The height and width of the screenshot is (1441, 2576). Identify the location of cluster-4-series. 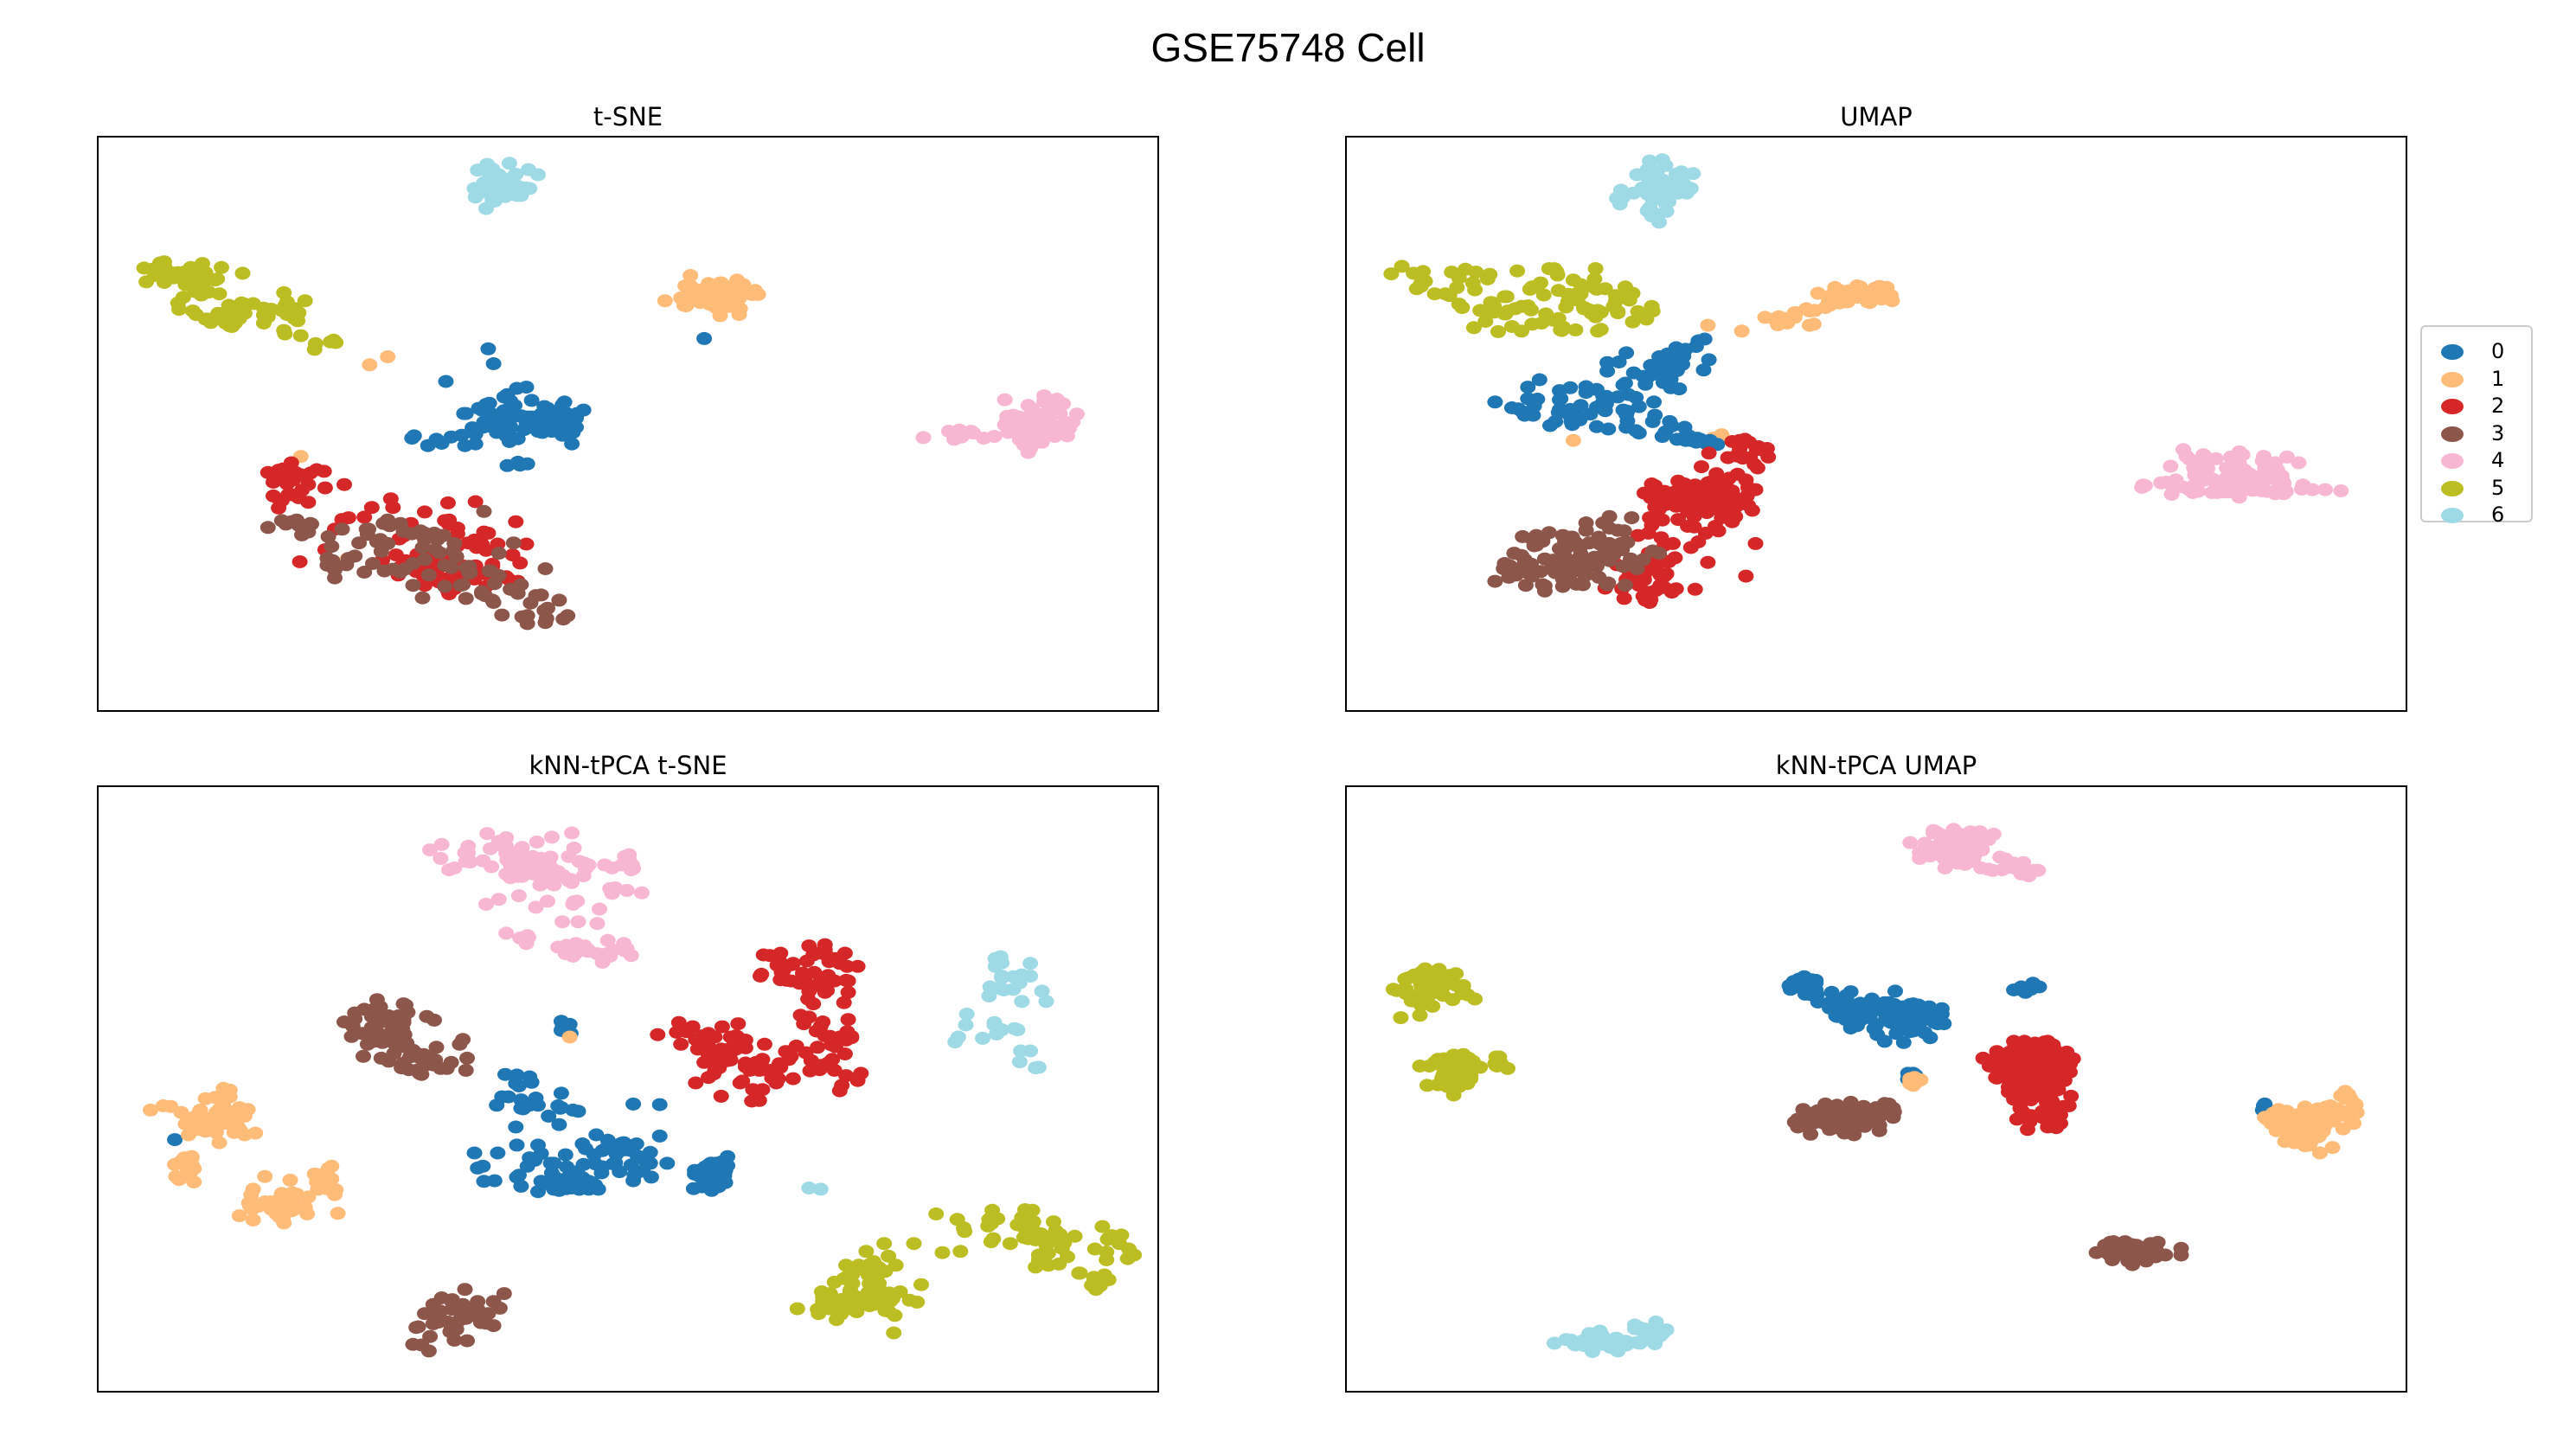
(2241, 473).